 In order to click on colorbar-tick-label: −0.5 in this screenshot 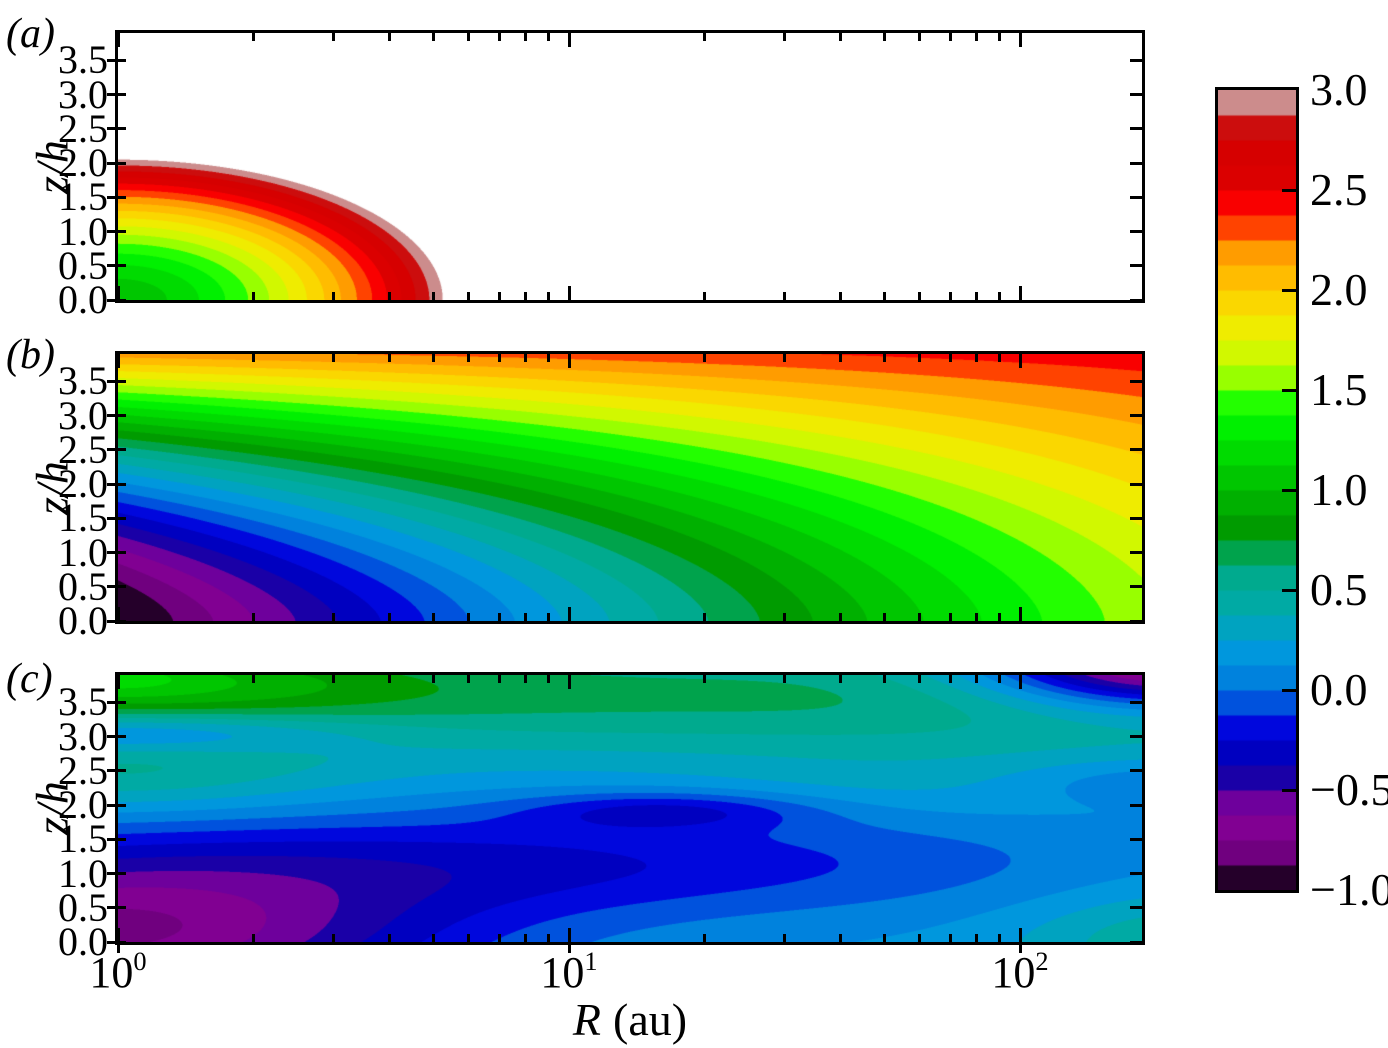, I will do `click(1349, 789)`.